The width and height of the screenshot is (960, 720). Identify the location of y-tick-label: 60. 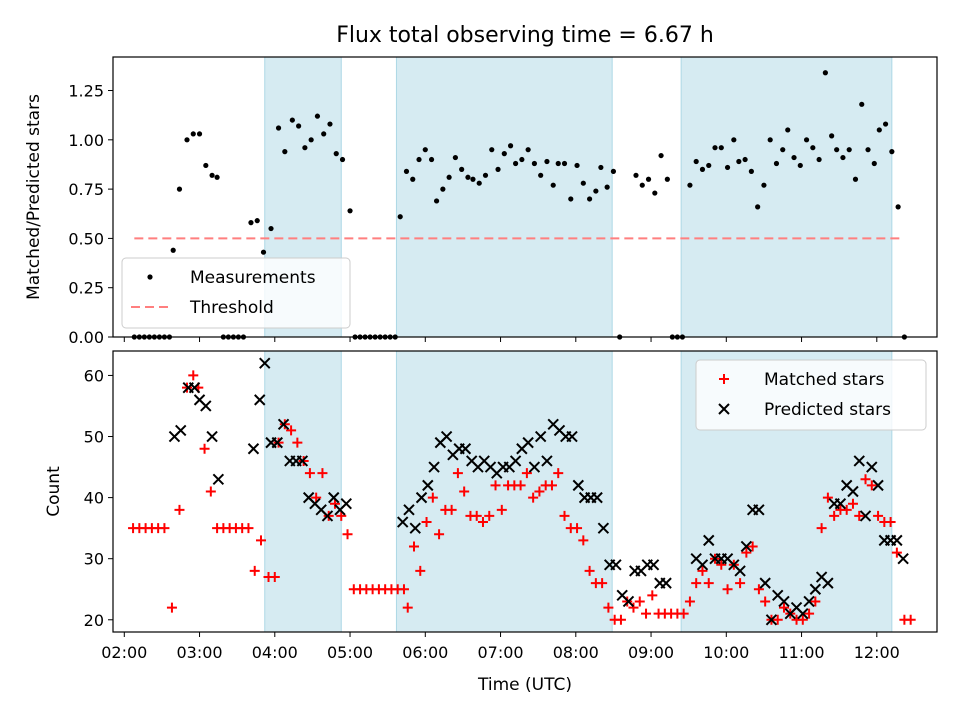
(94, 375).